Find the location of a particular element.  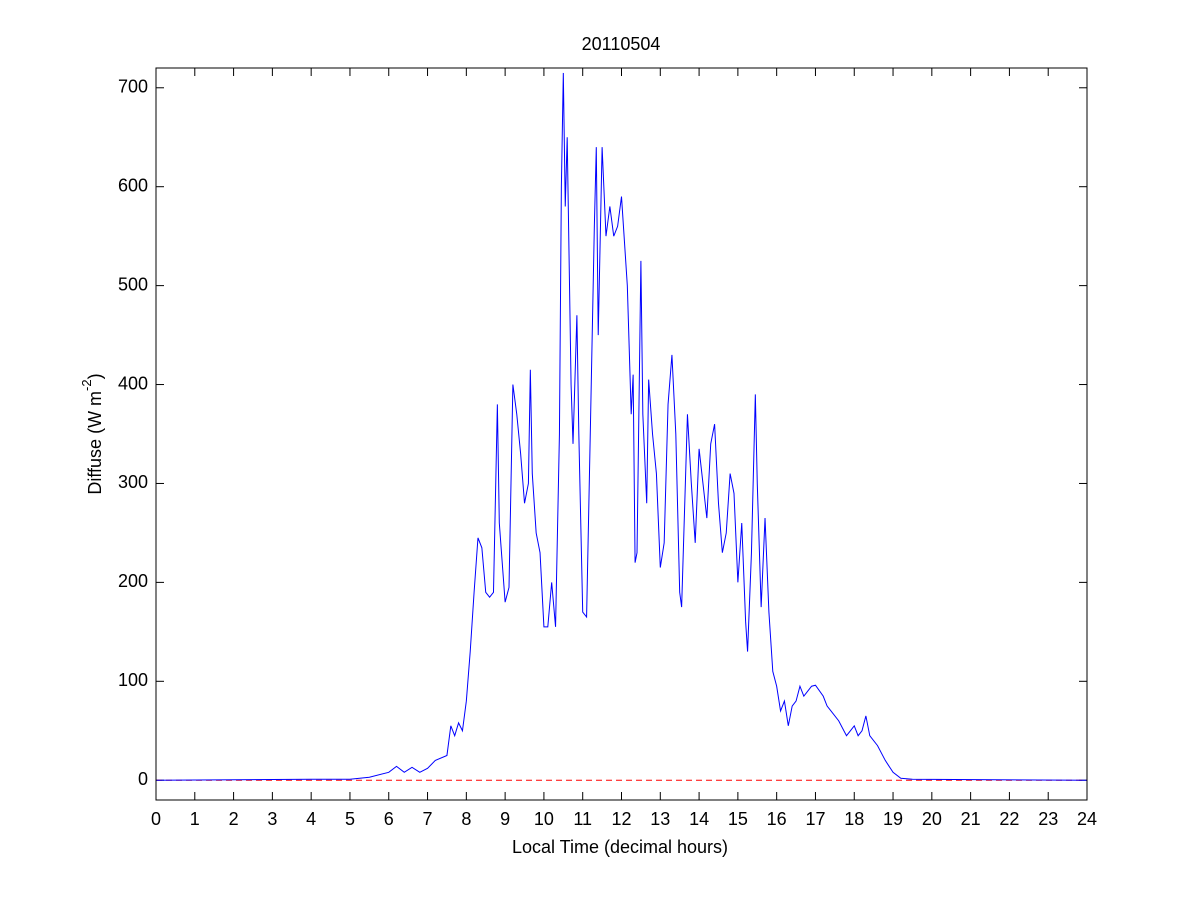

x-tick-label: 10 is located at coordinates (544, 819).